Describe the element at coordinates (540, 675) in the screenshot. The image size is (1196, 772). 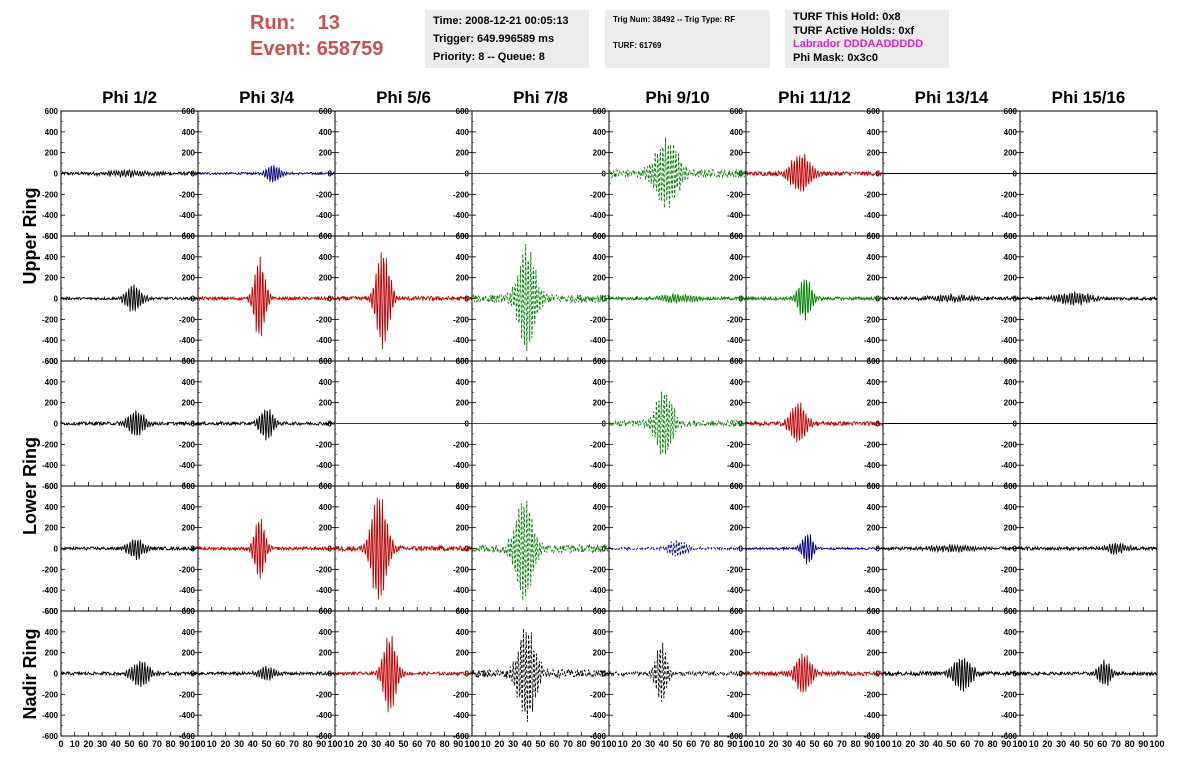
I see `waveform-trace-r4-c3` at that location.